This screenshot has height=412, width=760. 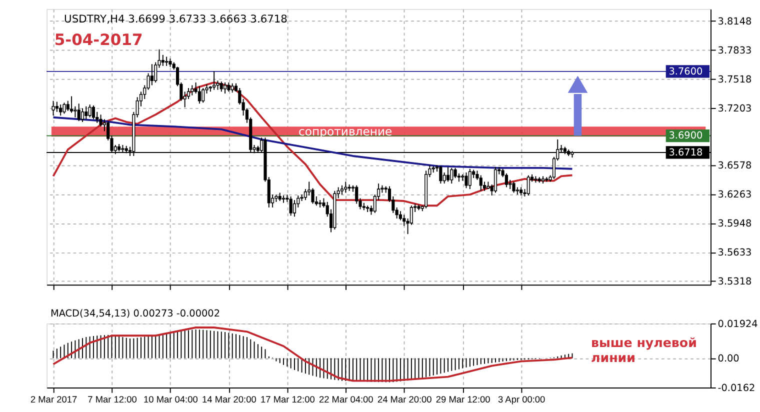 What do you see at coordinates (685, 152) in the screenshot?
I see `ref-line-label: 3.6718` at bounding box center [685, 152].